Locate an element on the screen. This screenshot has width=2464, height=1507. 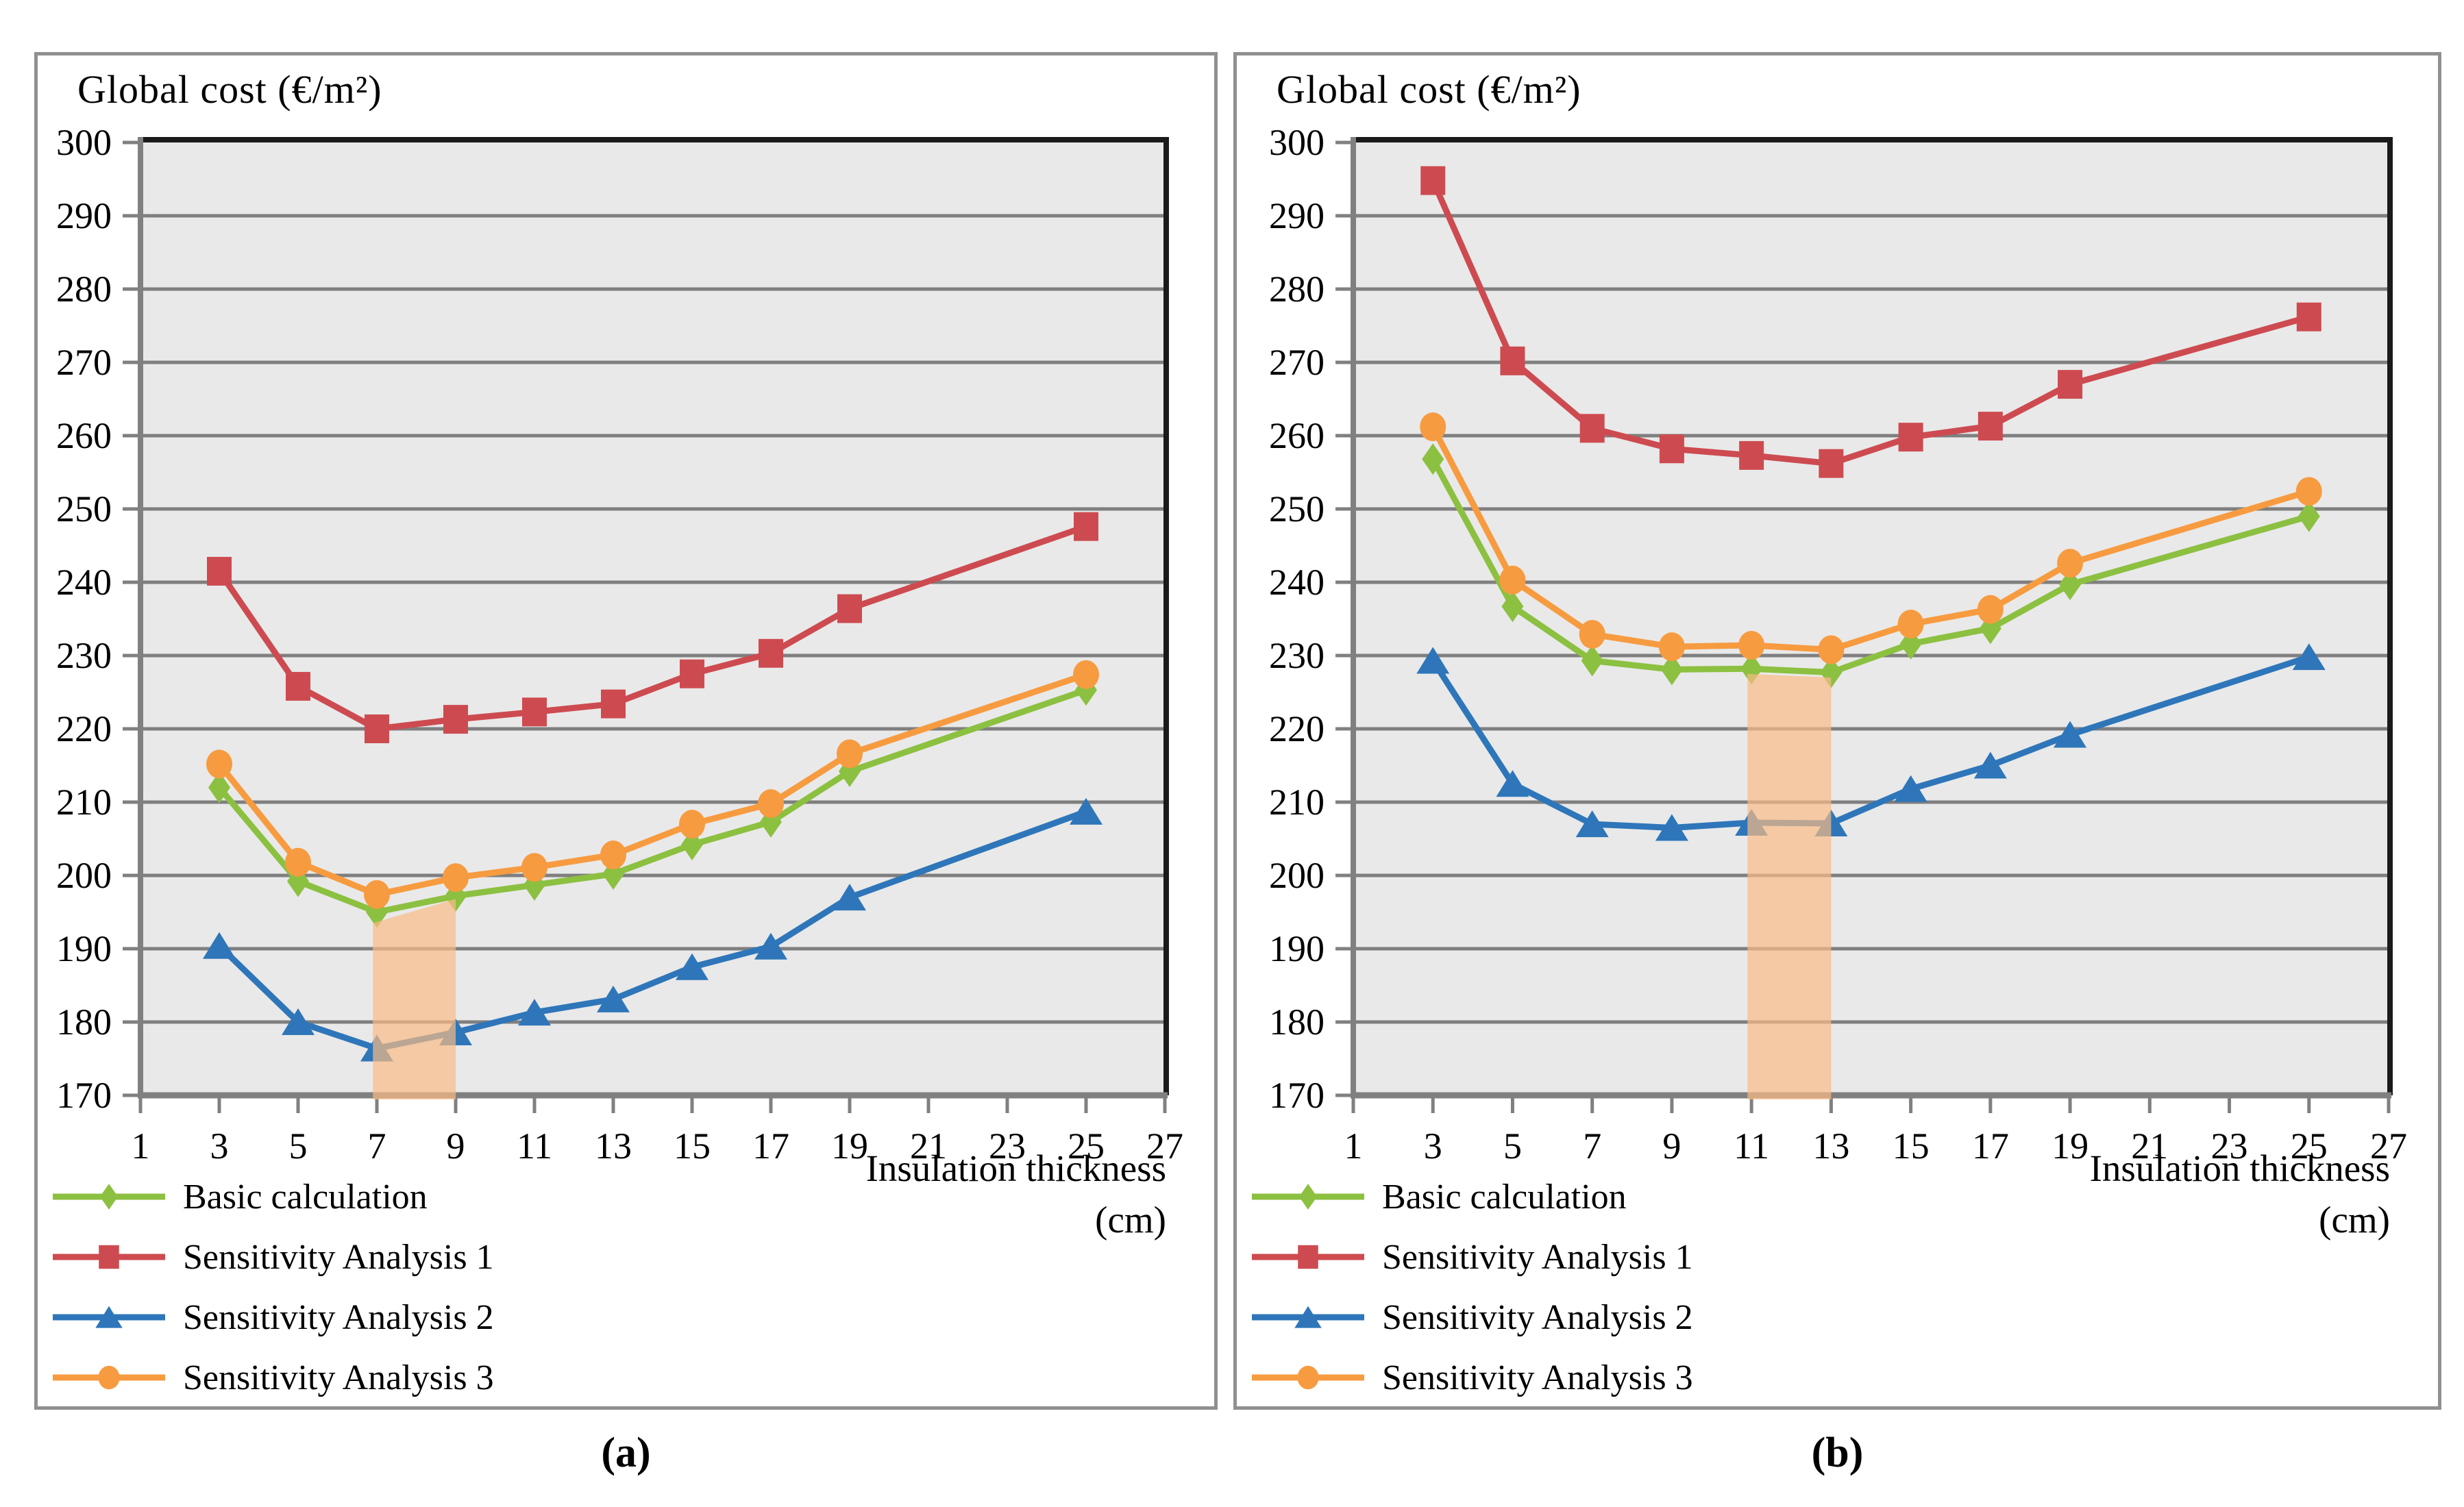
svg-text: 21 is located at coordinates (928, 1146).